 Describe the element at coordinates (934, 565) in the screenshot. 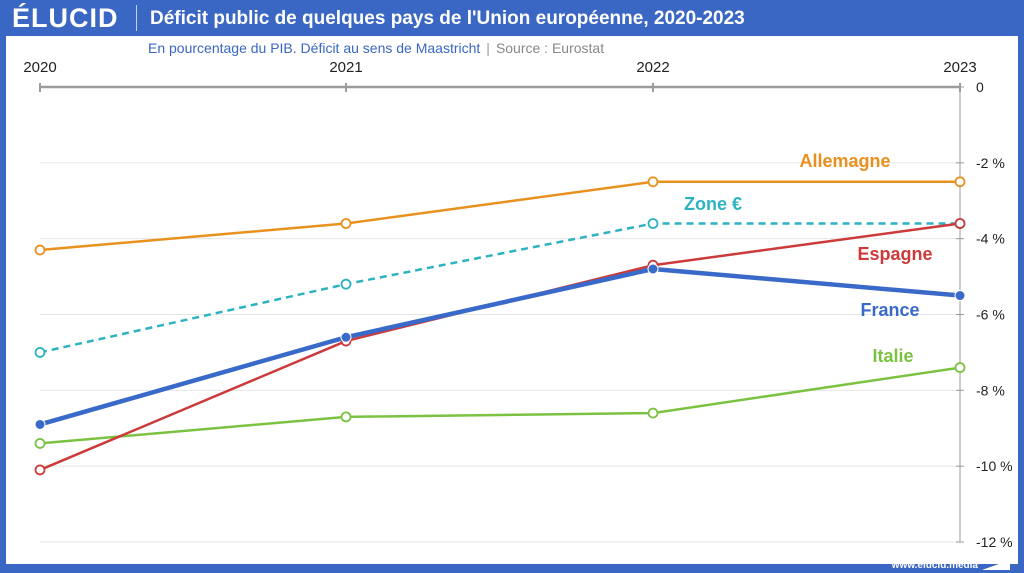

I see `footer-url: www.elucid.media` at that location.